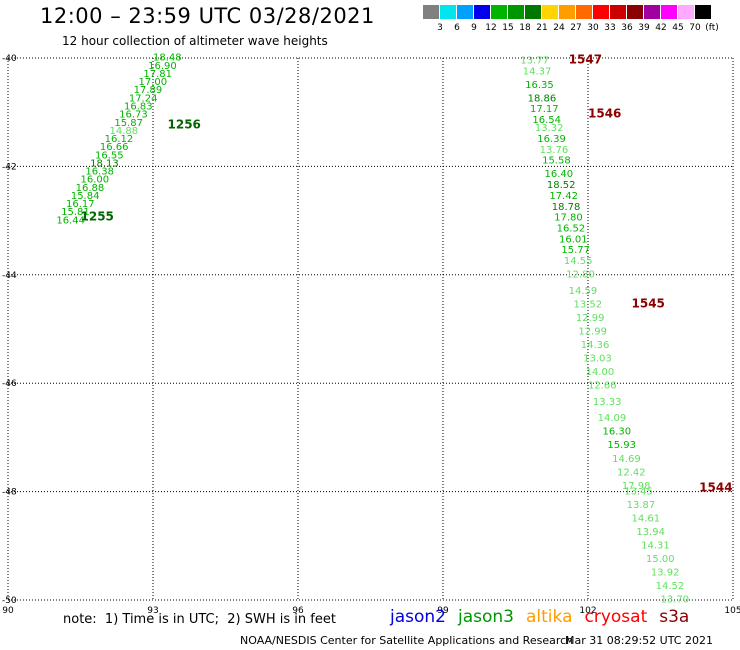 Image resolution: width=740 pixels, height=650 pixels. What do you see at coordinates (561, 185) in the screenshot?
I see `wave-height-value: 18.52` at bounding box center [561, 185].